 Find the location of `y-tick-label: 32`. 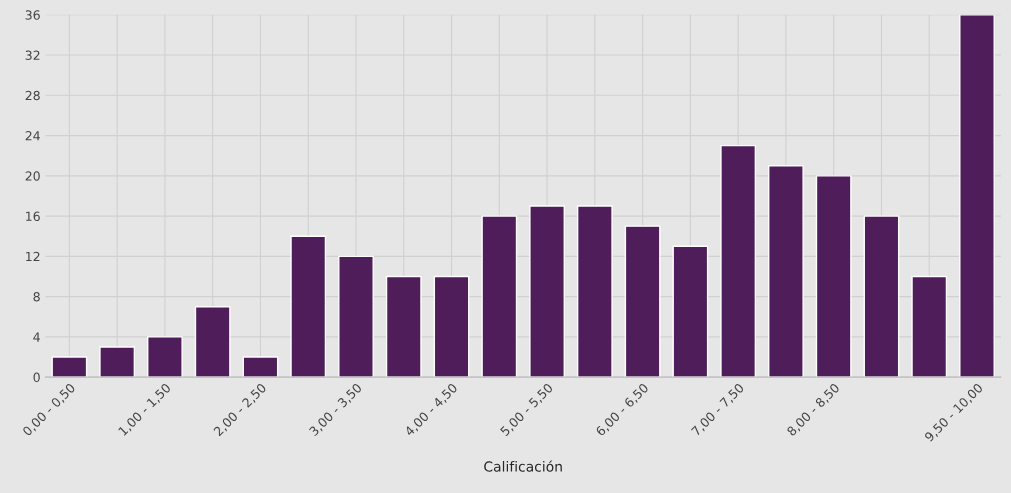

y-tick-label: 32 is located at coordinates (32, 55).